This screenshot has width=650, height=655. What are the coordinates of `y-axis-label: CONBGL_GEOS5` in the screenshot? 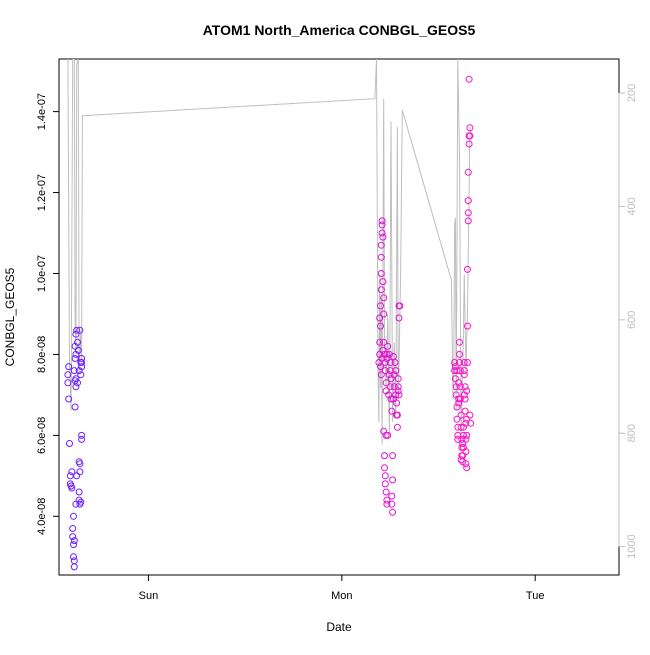 It's located at (10, 316).